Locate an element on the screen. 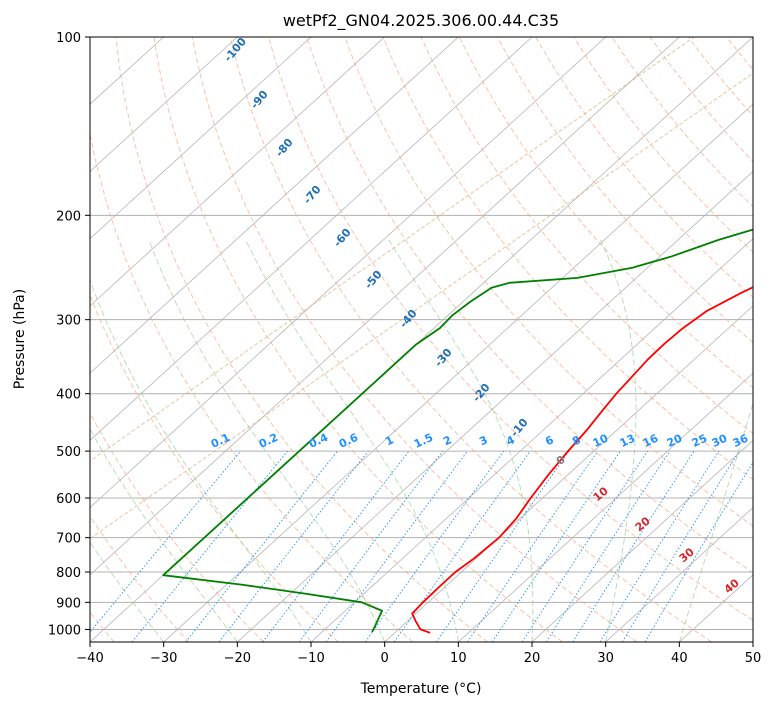 This screenshot has height=708, width=775. x-tick-label: 50 is located at coordinates (753, 658).